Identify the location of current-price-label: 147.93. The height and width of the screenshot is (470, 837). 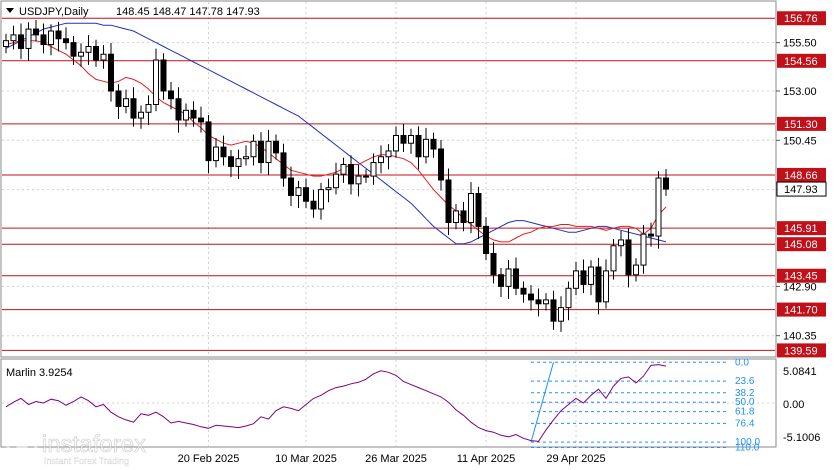
(801, 190).